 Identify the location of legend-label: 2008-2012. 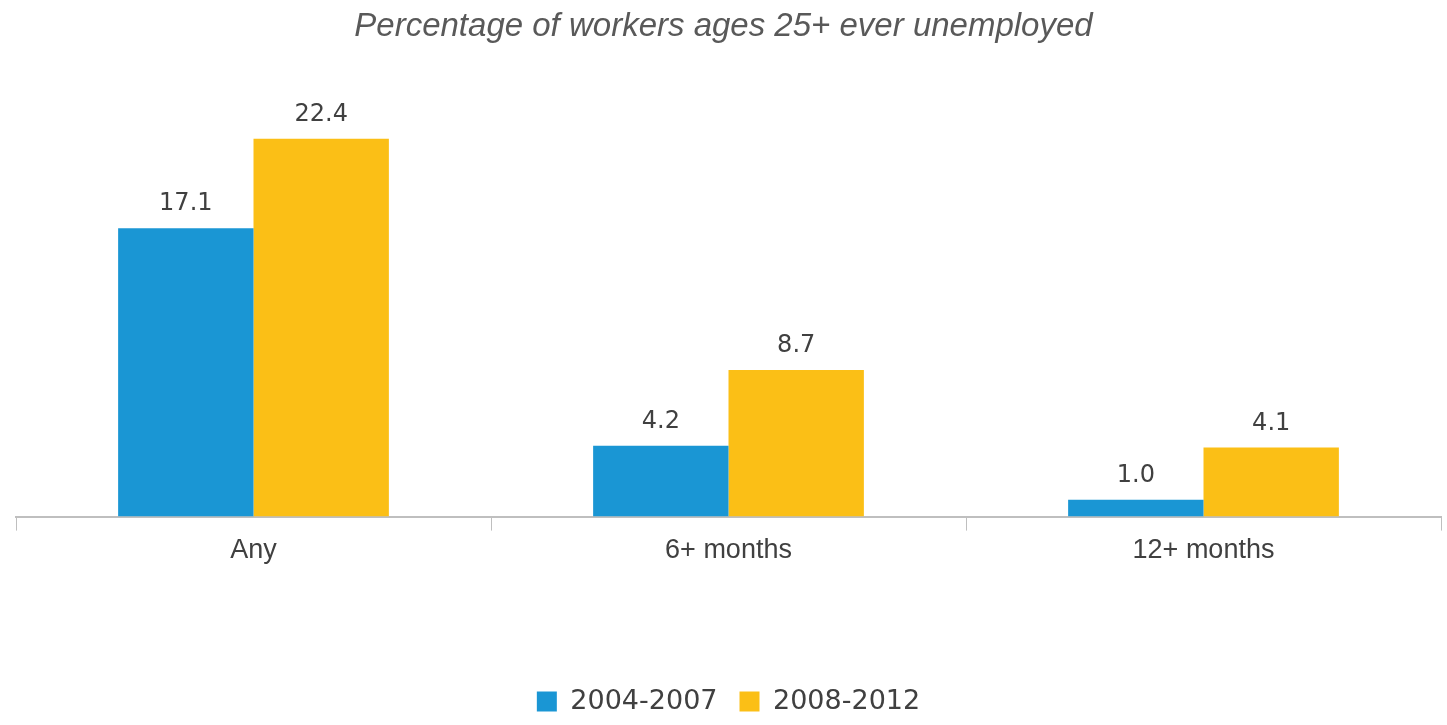
(847, 699).